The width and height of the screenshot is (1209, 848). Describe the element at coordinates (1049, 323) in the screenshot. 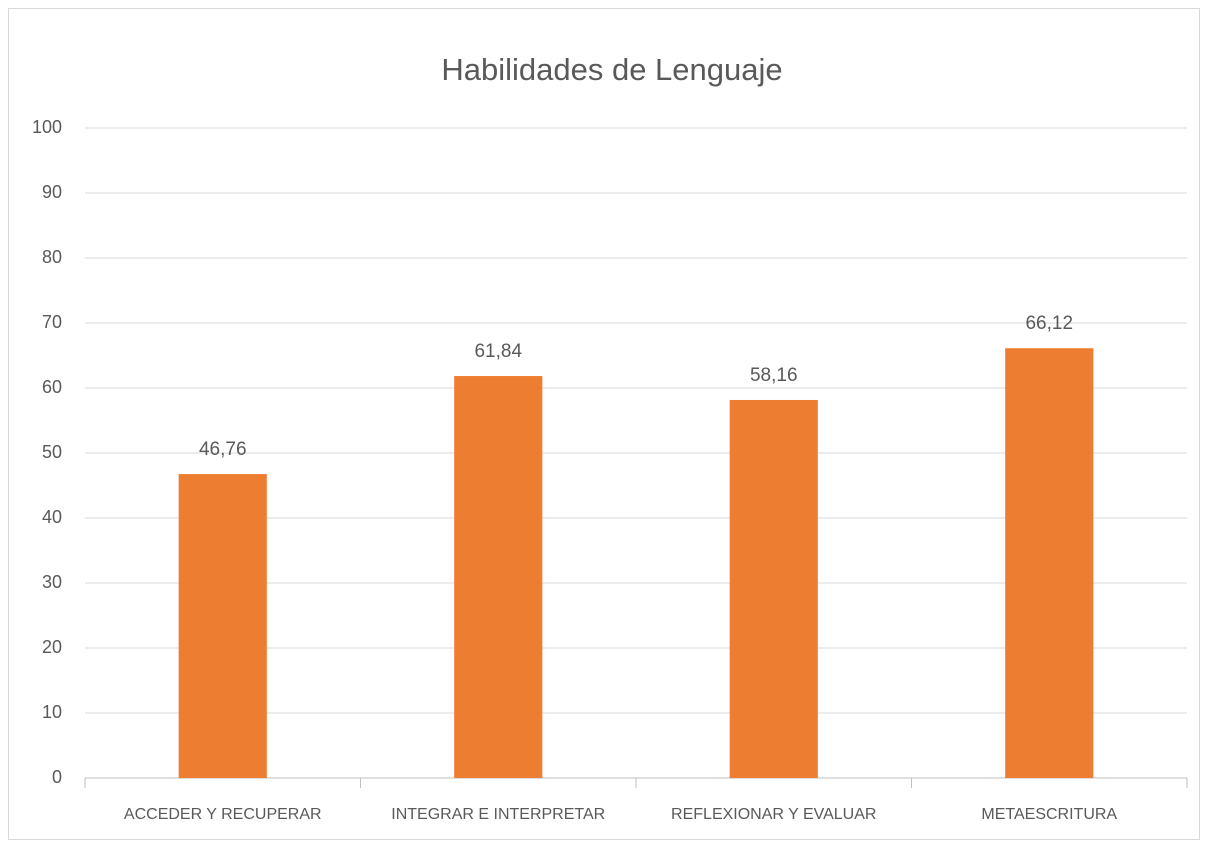

I see `data-label: 66,12` at that location.